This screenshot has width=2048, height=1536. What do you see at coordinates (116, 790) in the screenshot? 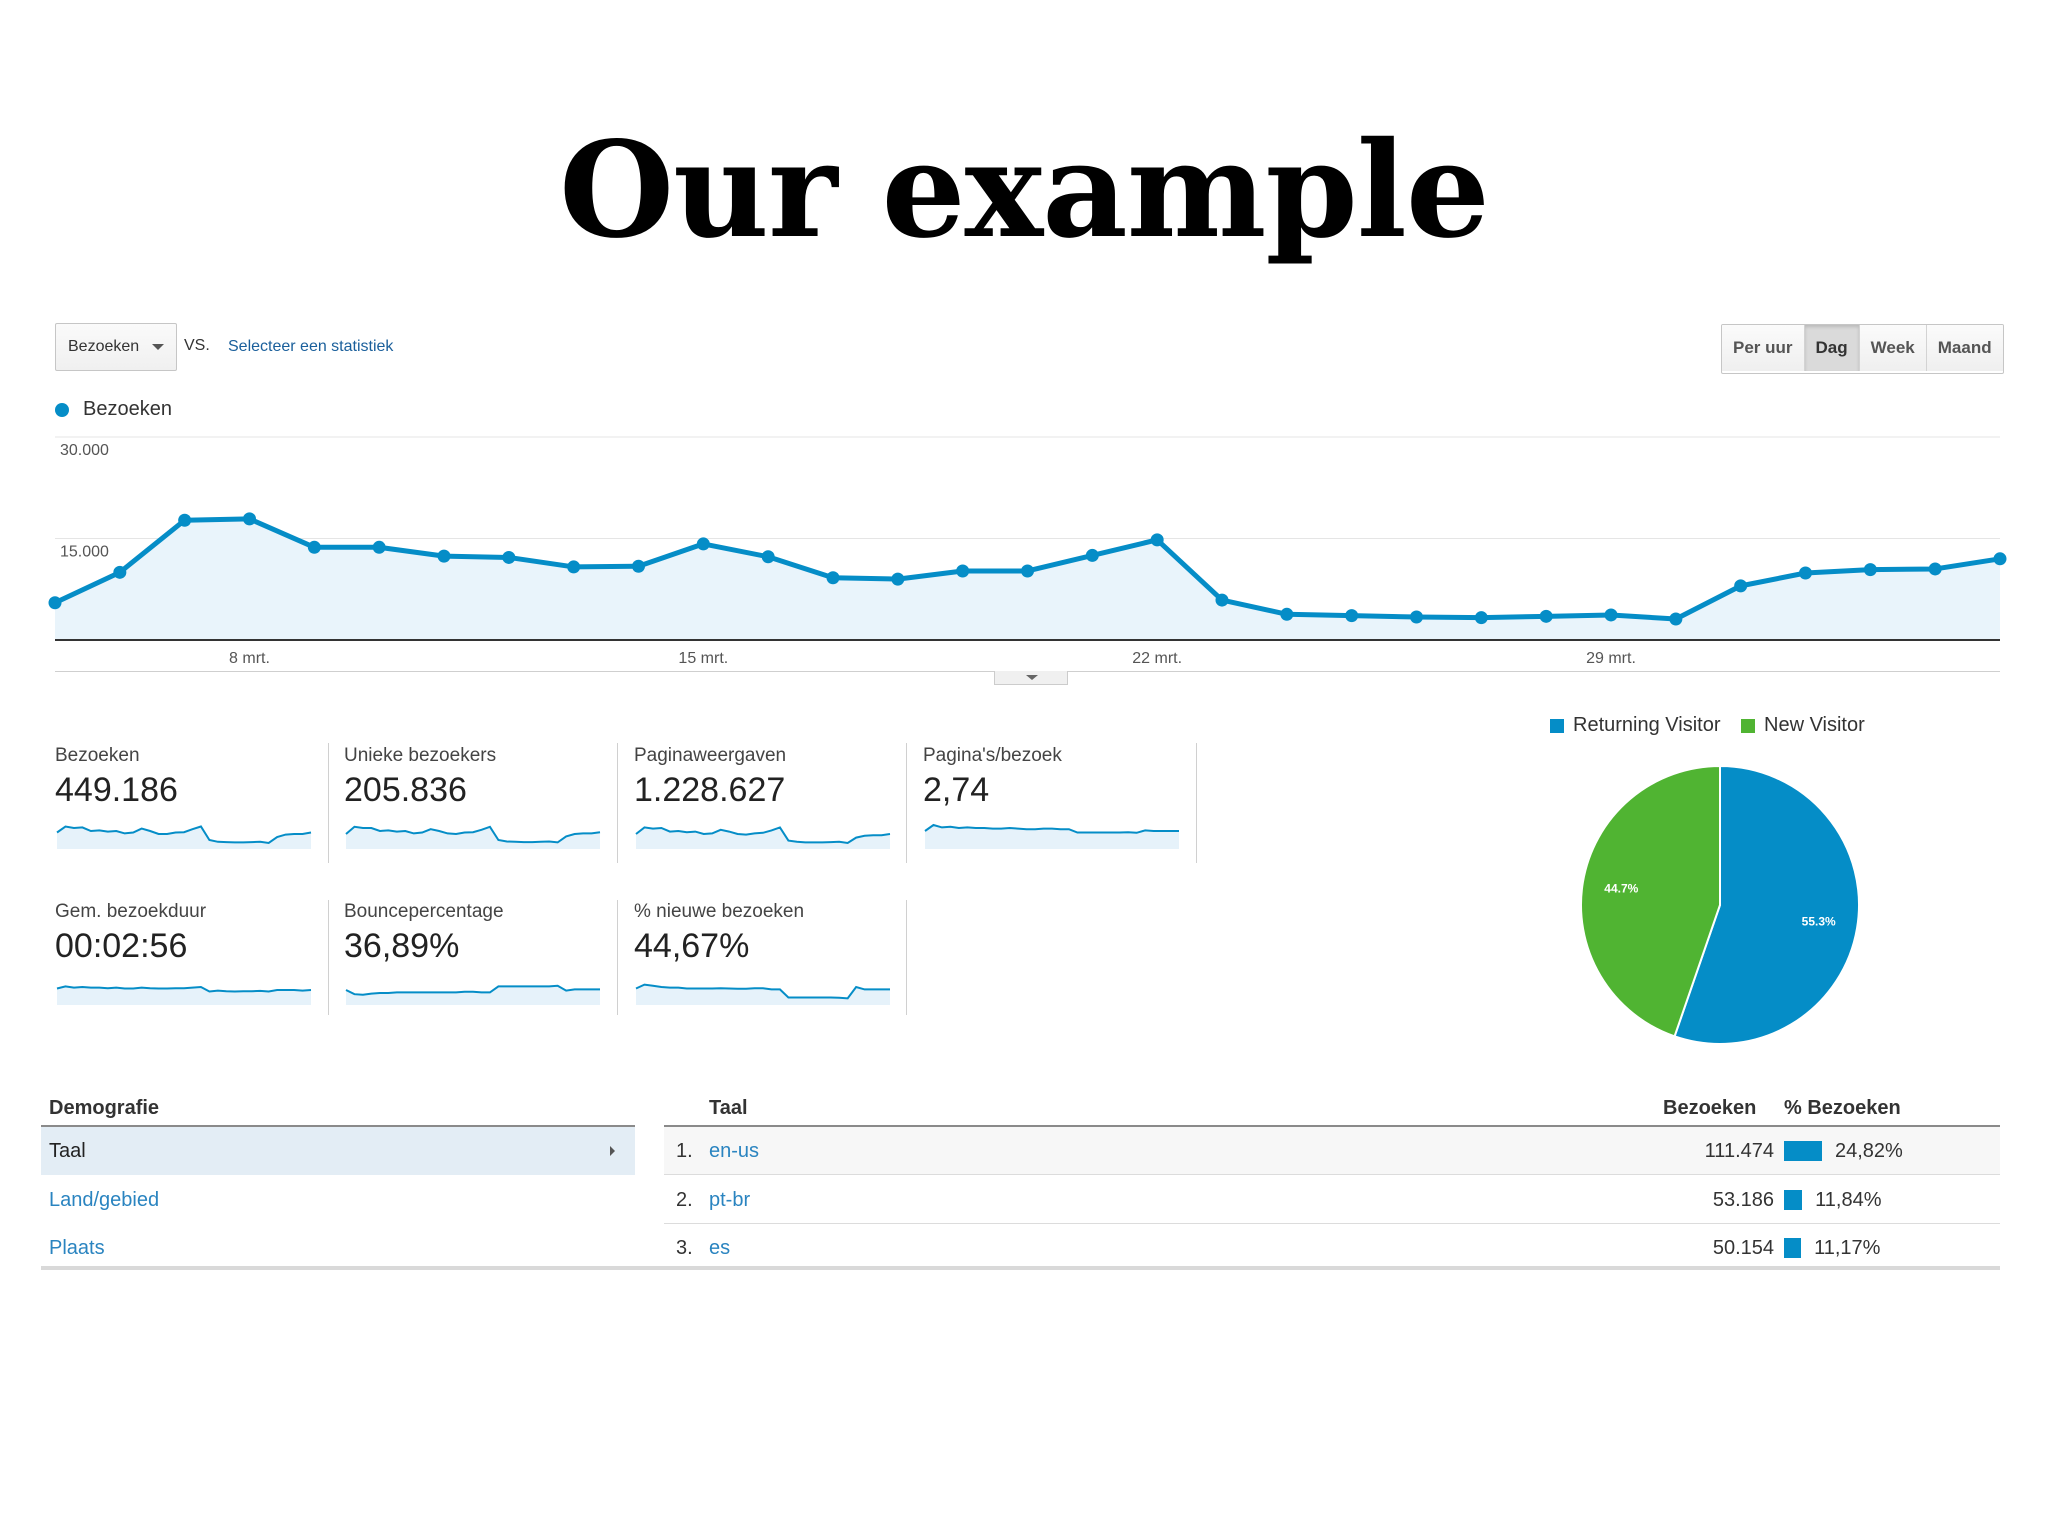
I see `scorecard-value: 449.186` at bounding box center [116, 790].